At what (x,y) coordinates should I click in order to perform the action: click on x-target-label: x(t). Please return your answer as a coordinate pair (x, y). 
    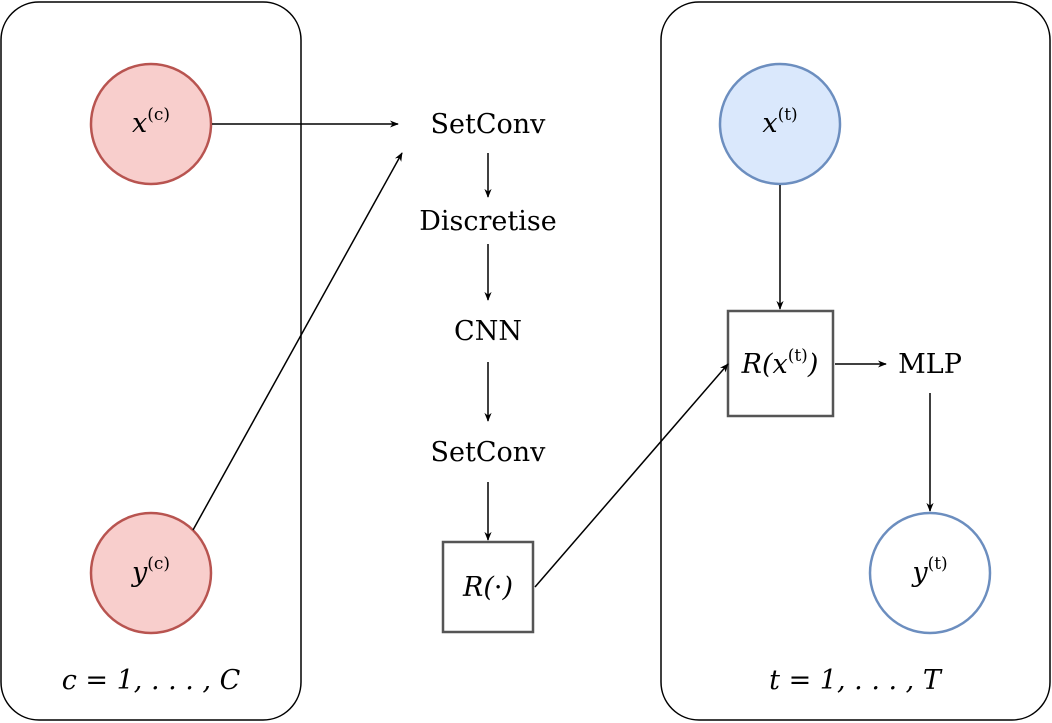
    Looking at the image, I should click on (779, 122).